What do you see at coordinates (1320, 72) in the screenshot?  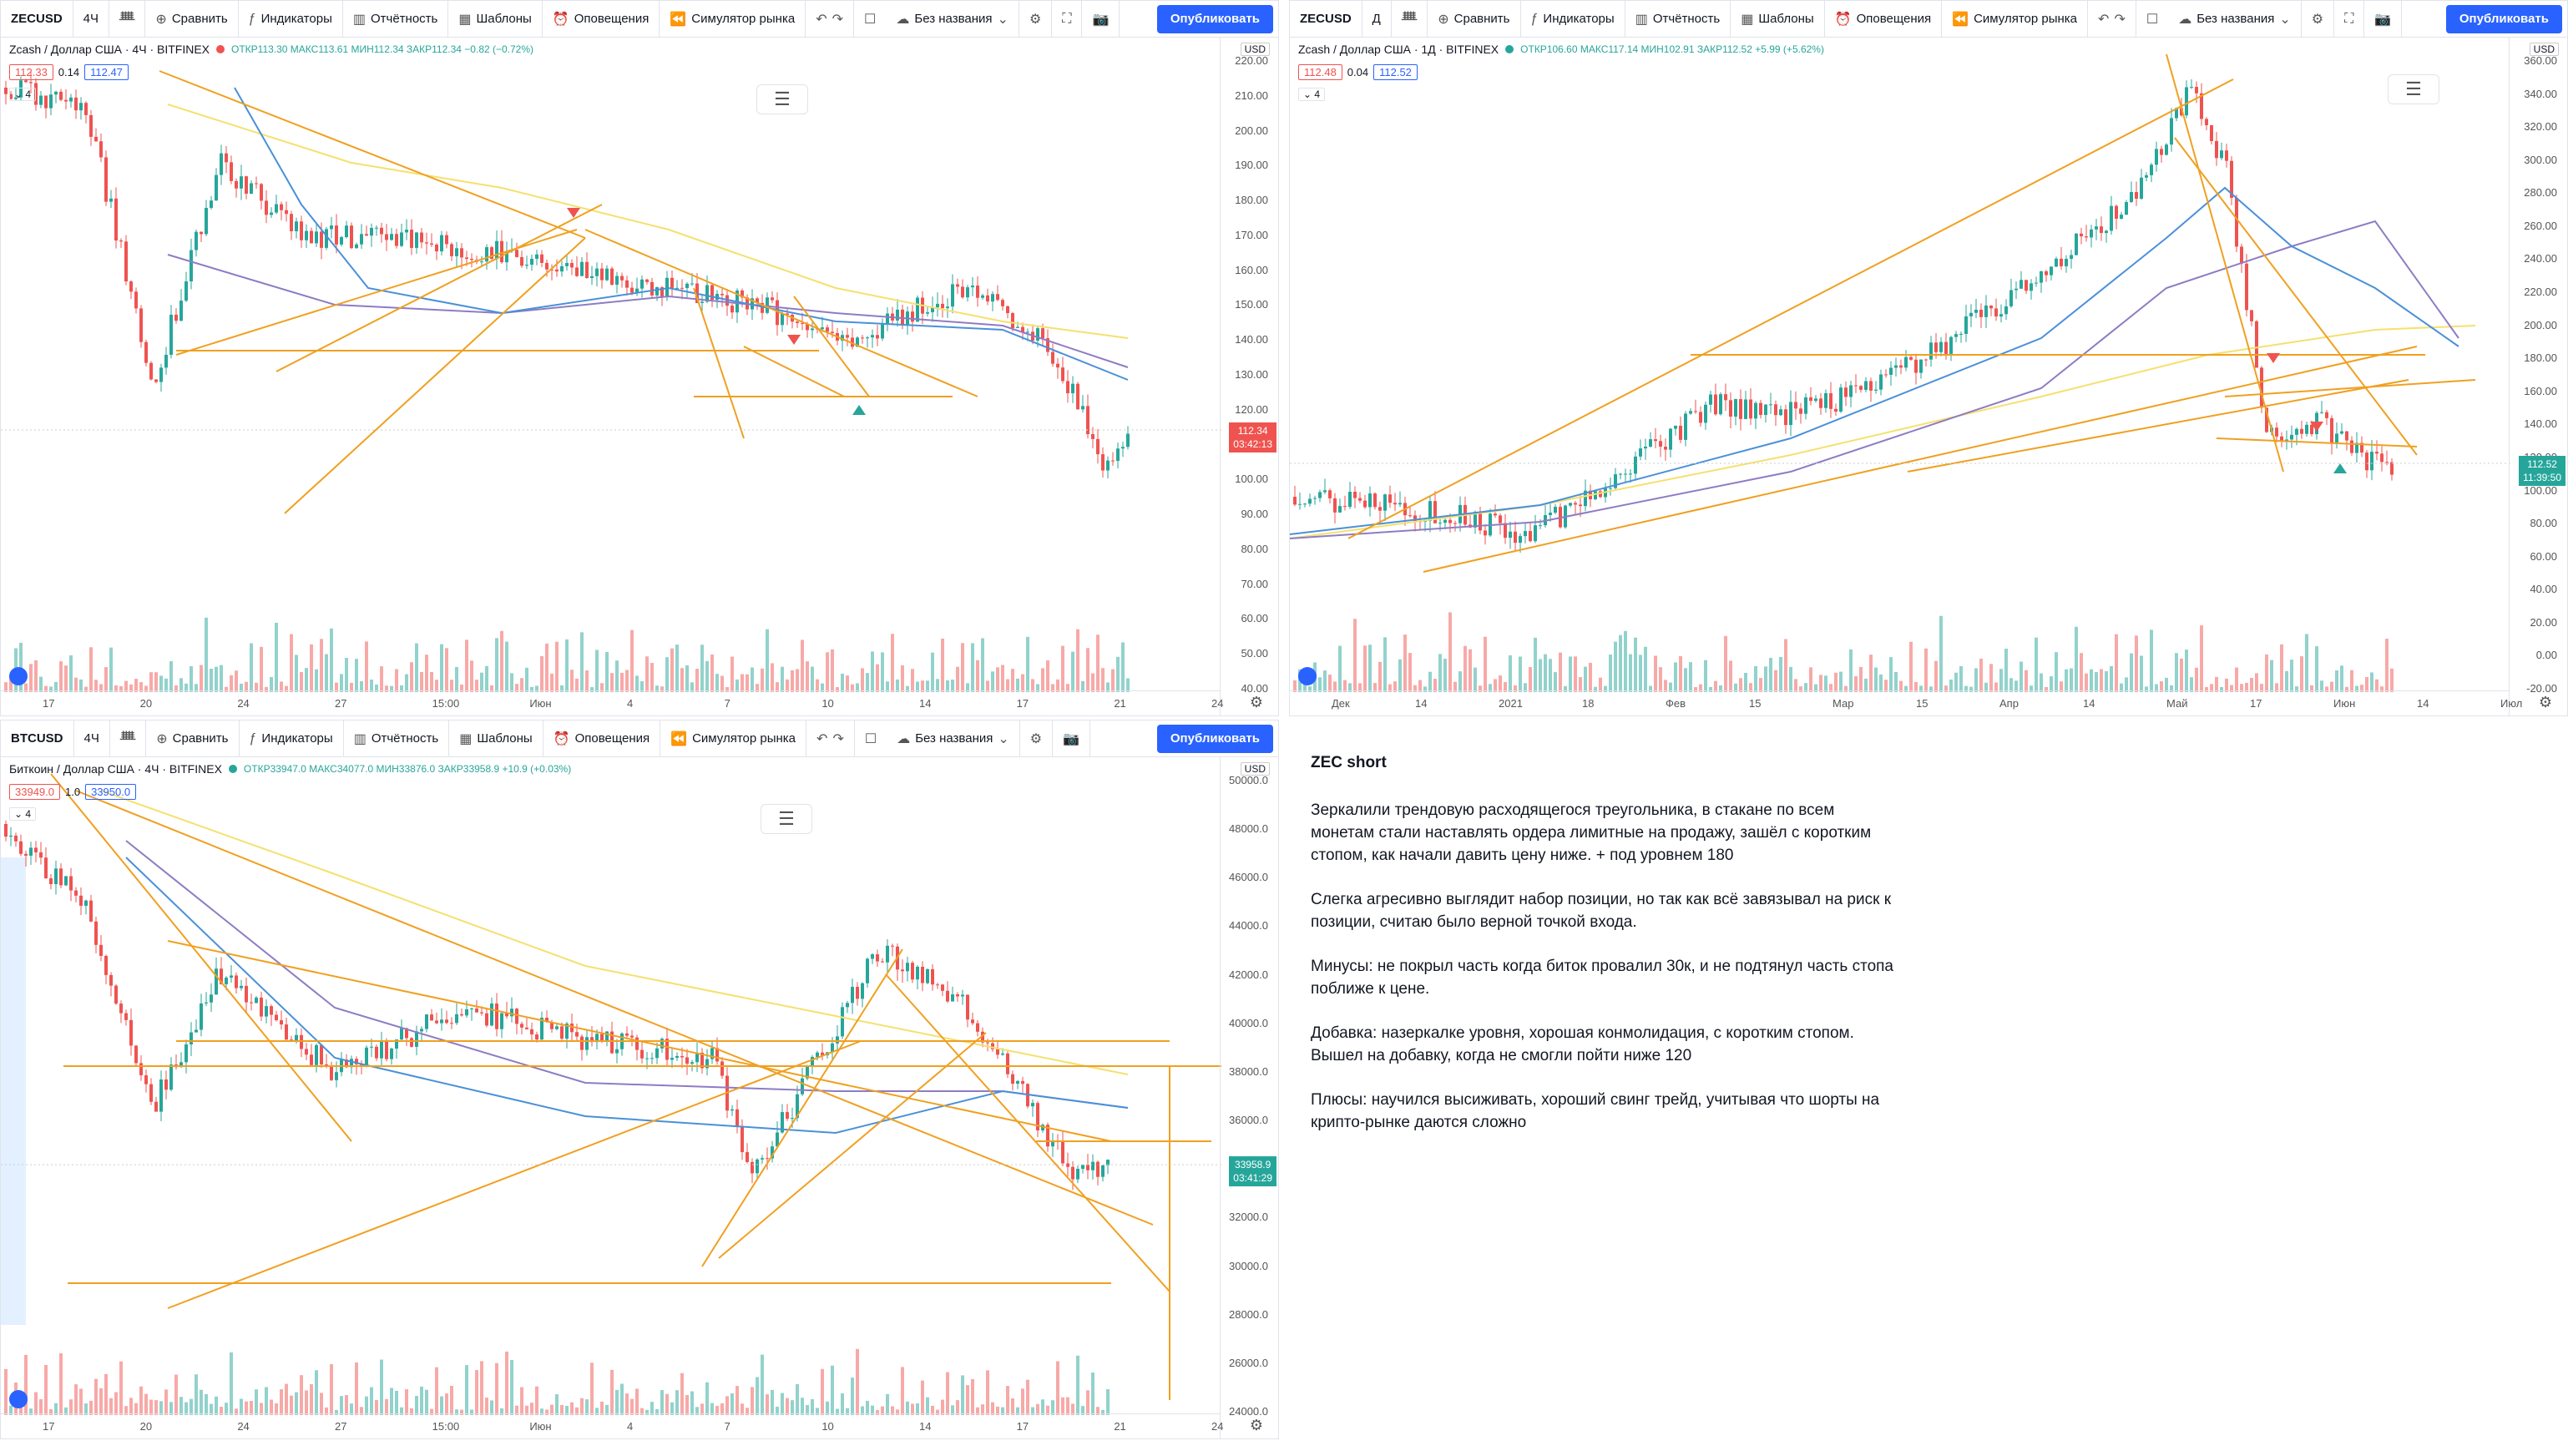 I see `bid-price: 112.48` at bounding box center [1320, 72].